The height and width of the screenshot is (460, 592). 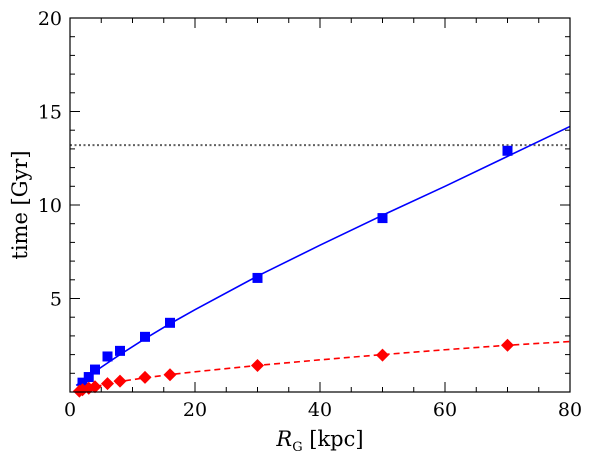 What do you see at coordinates (570, 410) in the screenshot?
I see `x-tick-label: 80` at bounding box center [570, 410].